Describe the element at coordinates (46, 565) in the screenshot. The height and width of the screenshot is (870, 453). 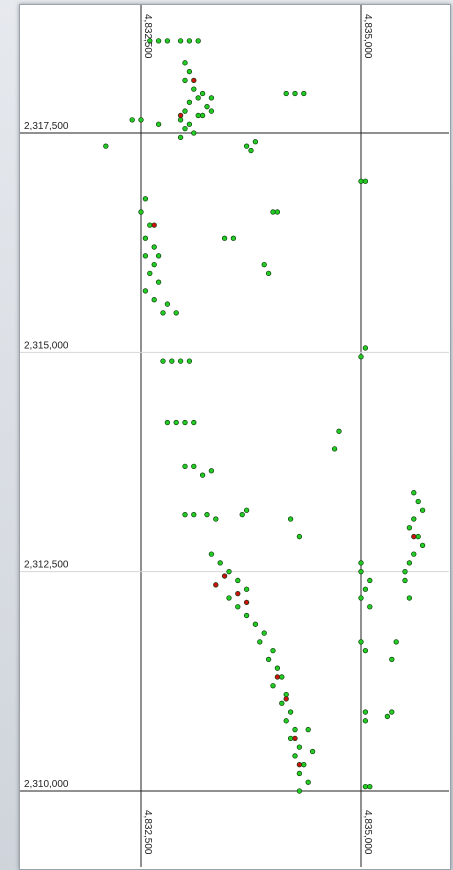
I see `y-tick-label: 2,312,500` at that location.